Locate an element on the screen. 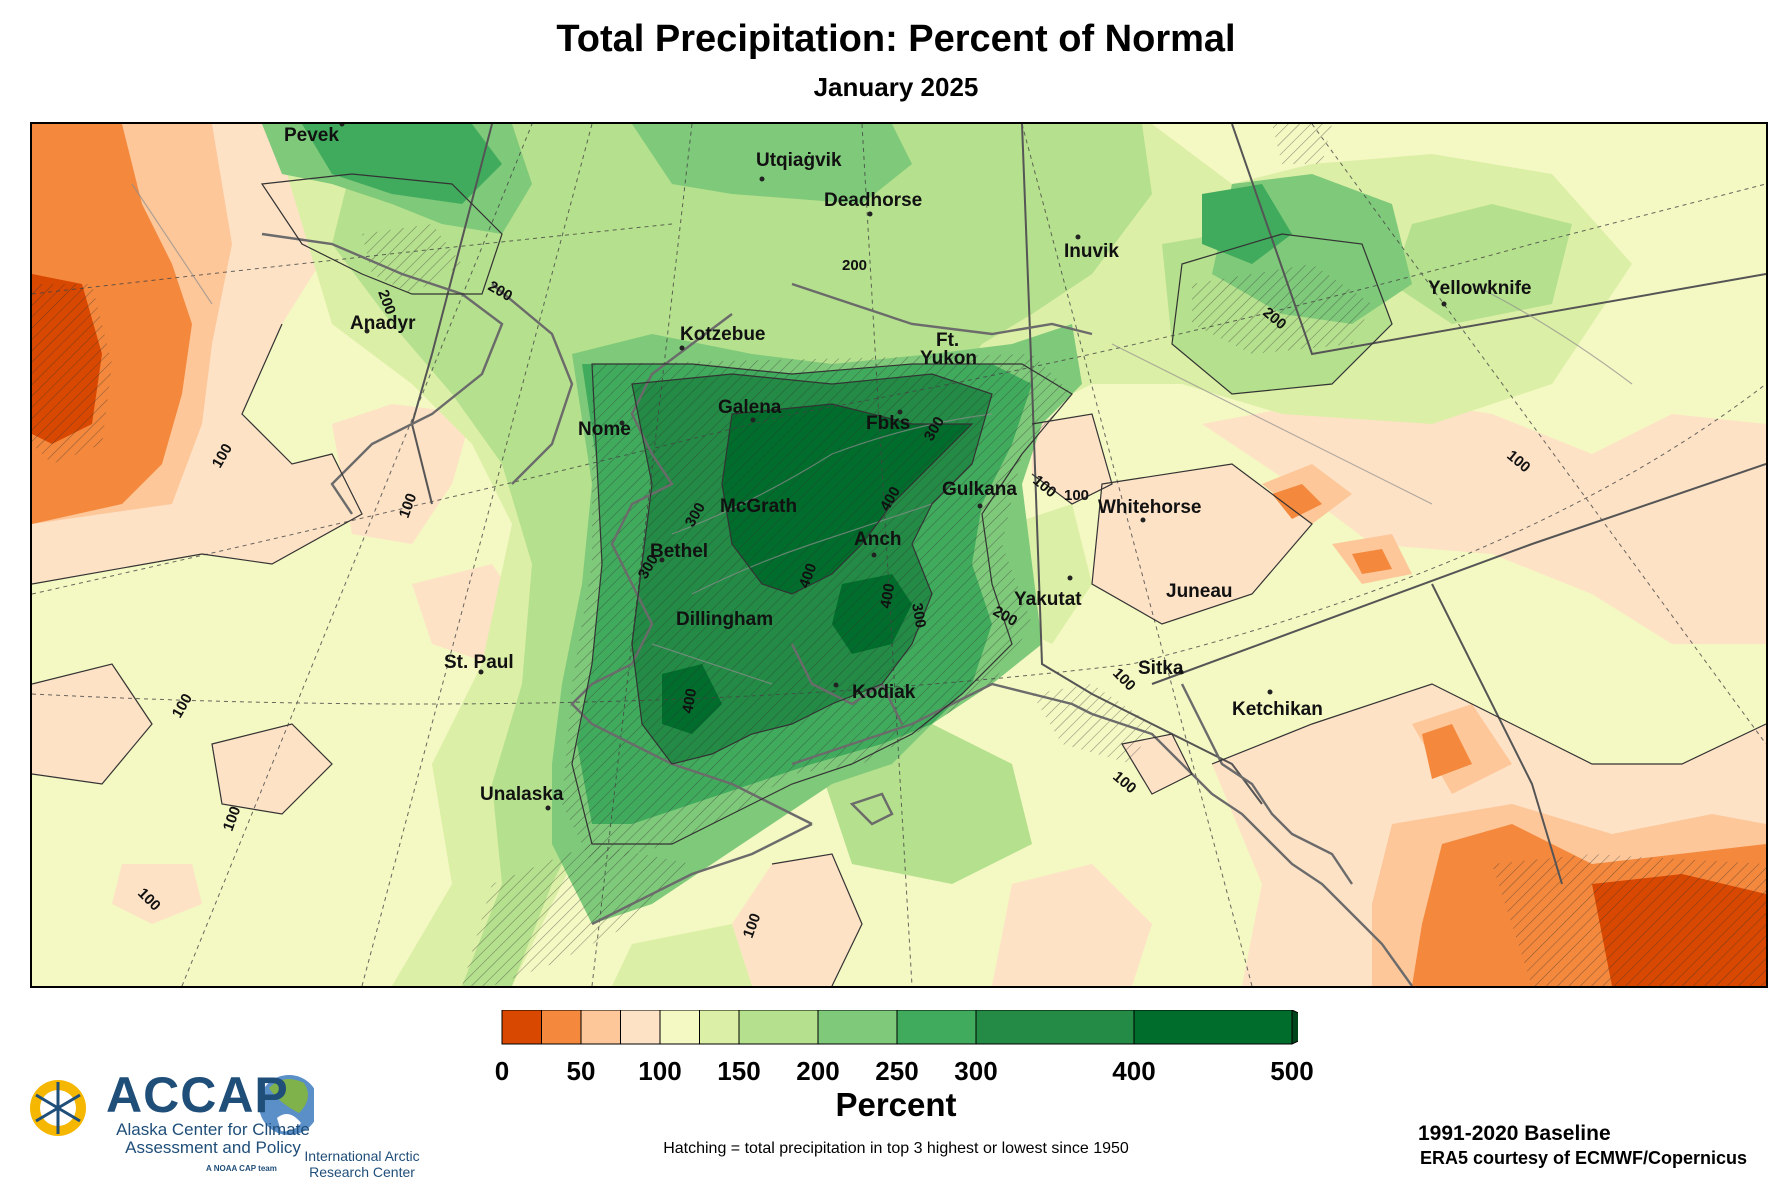  map-title: Total Precipitation: Percent of Normal is located at coordinates (896, 39).